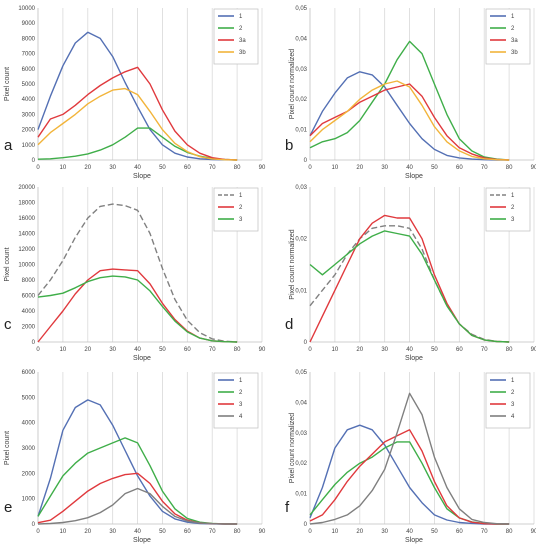  What do you see at coordinates (29, 500) in the screenshot?
I see `y-tick-label: 1000` at bounding box center [29, 500].